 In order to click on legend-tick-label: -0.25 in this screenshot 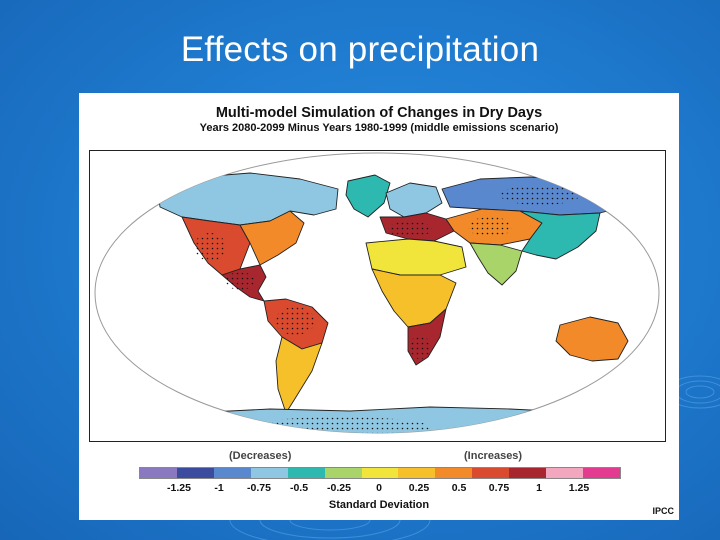, I will do `click(339, 488)`.